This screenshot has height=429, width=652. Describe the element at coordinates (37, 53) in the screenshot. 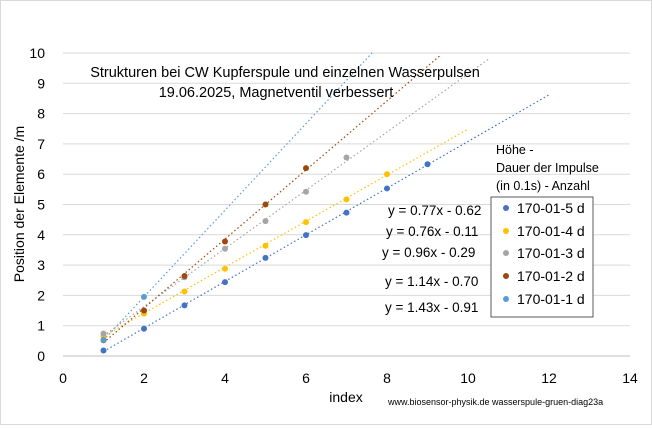

I see `y-tick-10: 10` at that location.